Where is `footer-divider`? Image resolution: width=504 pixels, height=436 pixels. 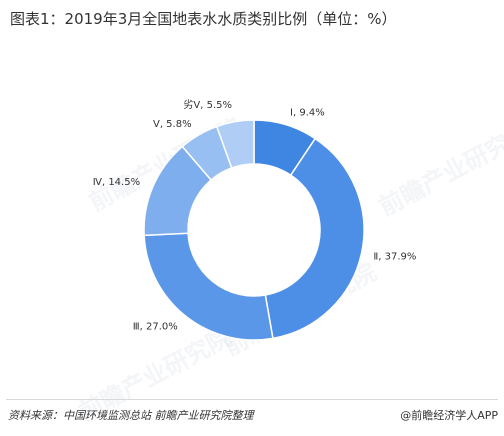 footer-divider is located at coordinates (252, 399).